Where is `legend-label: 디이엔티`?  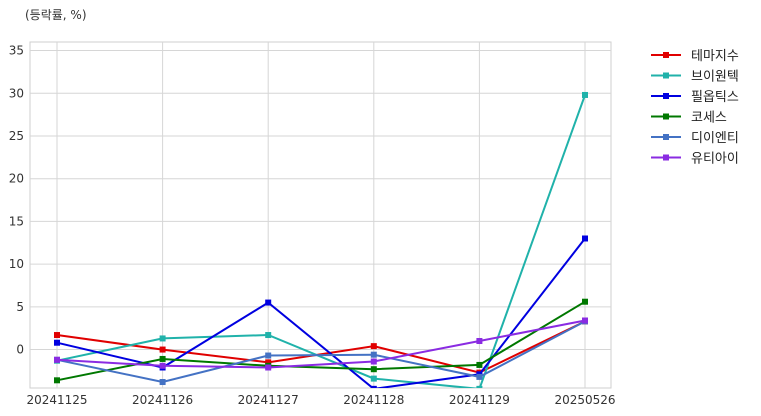 legend-label: 디이엔티 is located at coordinates (715, 138).